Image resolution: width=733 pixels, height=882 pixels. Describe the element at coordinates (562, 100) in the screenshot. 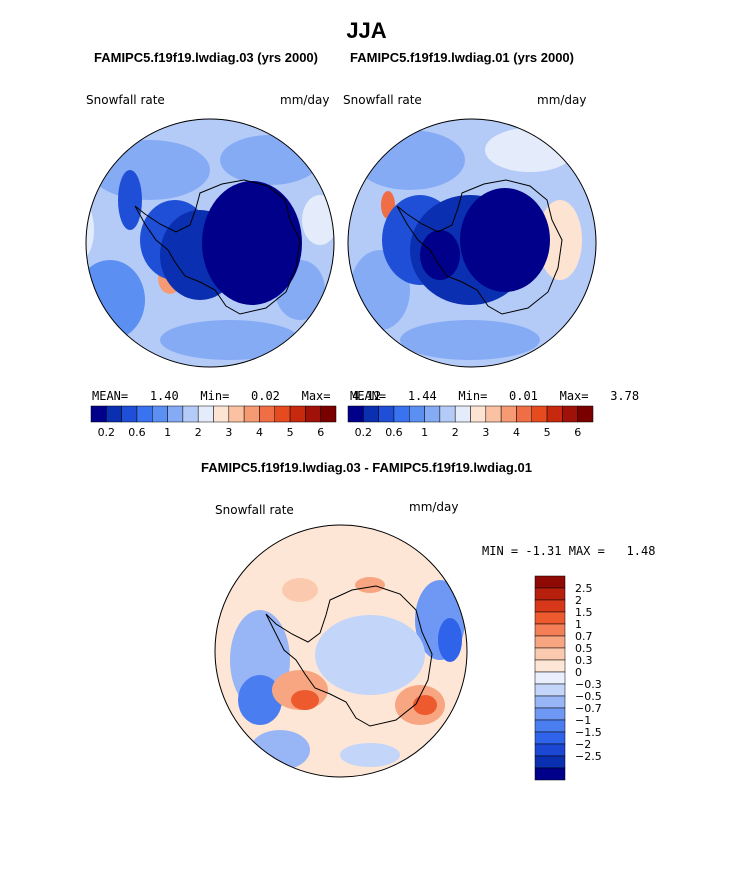

I see `right-units-label: mm/day` at that location.